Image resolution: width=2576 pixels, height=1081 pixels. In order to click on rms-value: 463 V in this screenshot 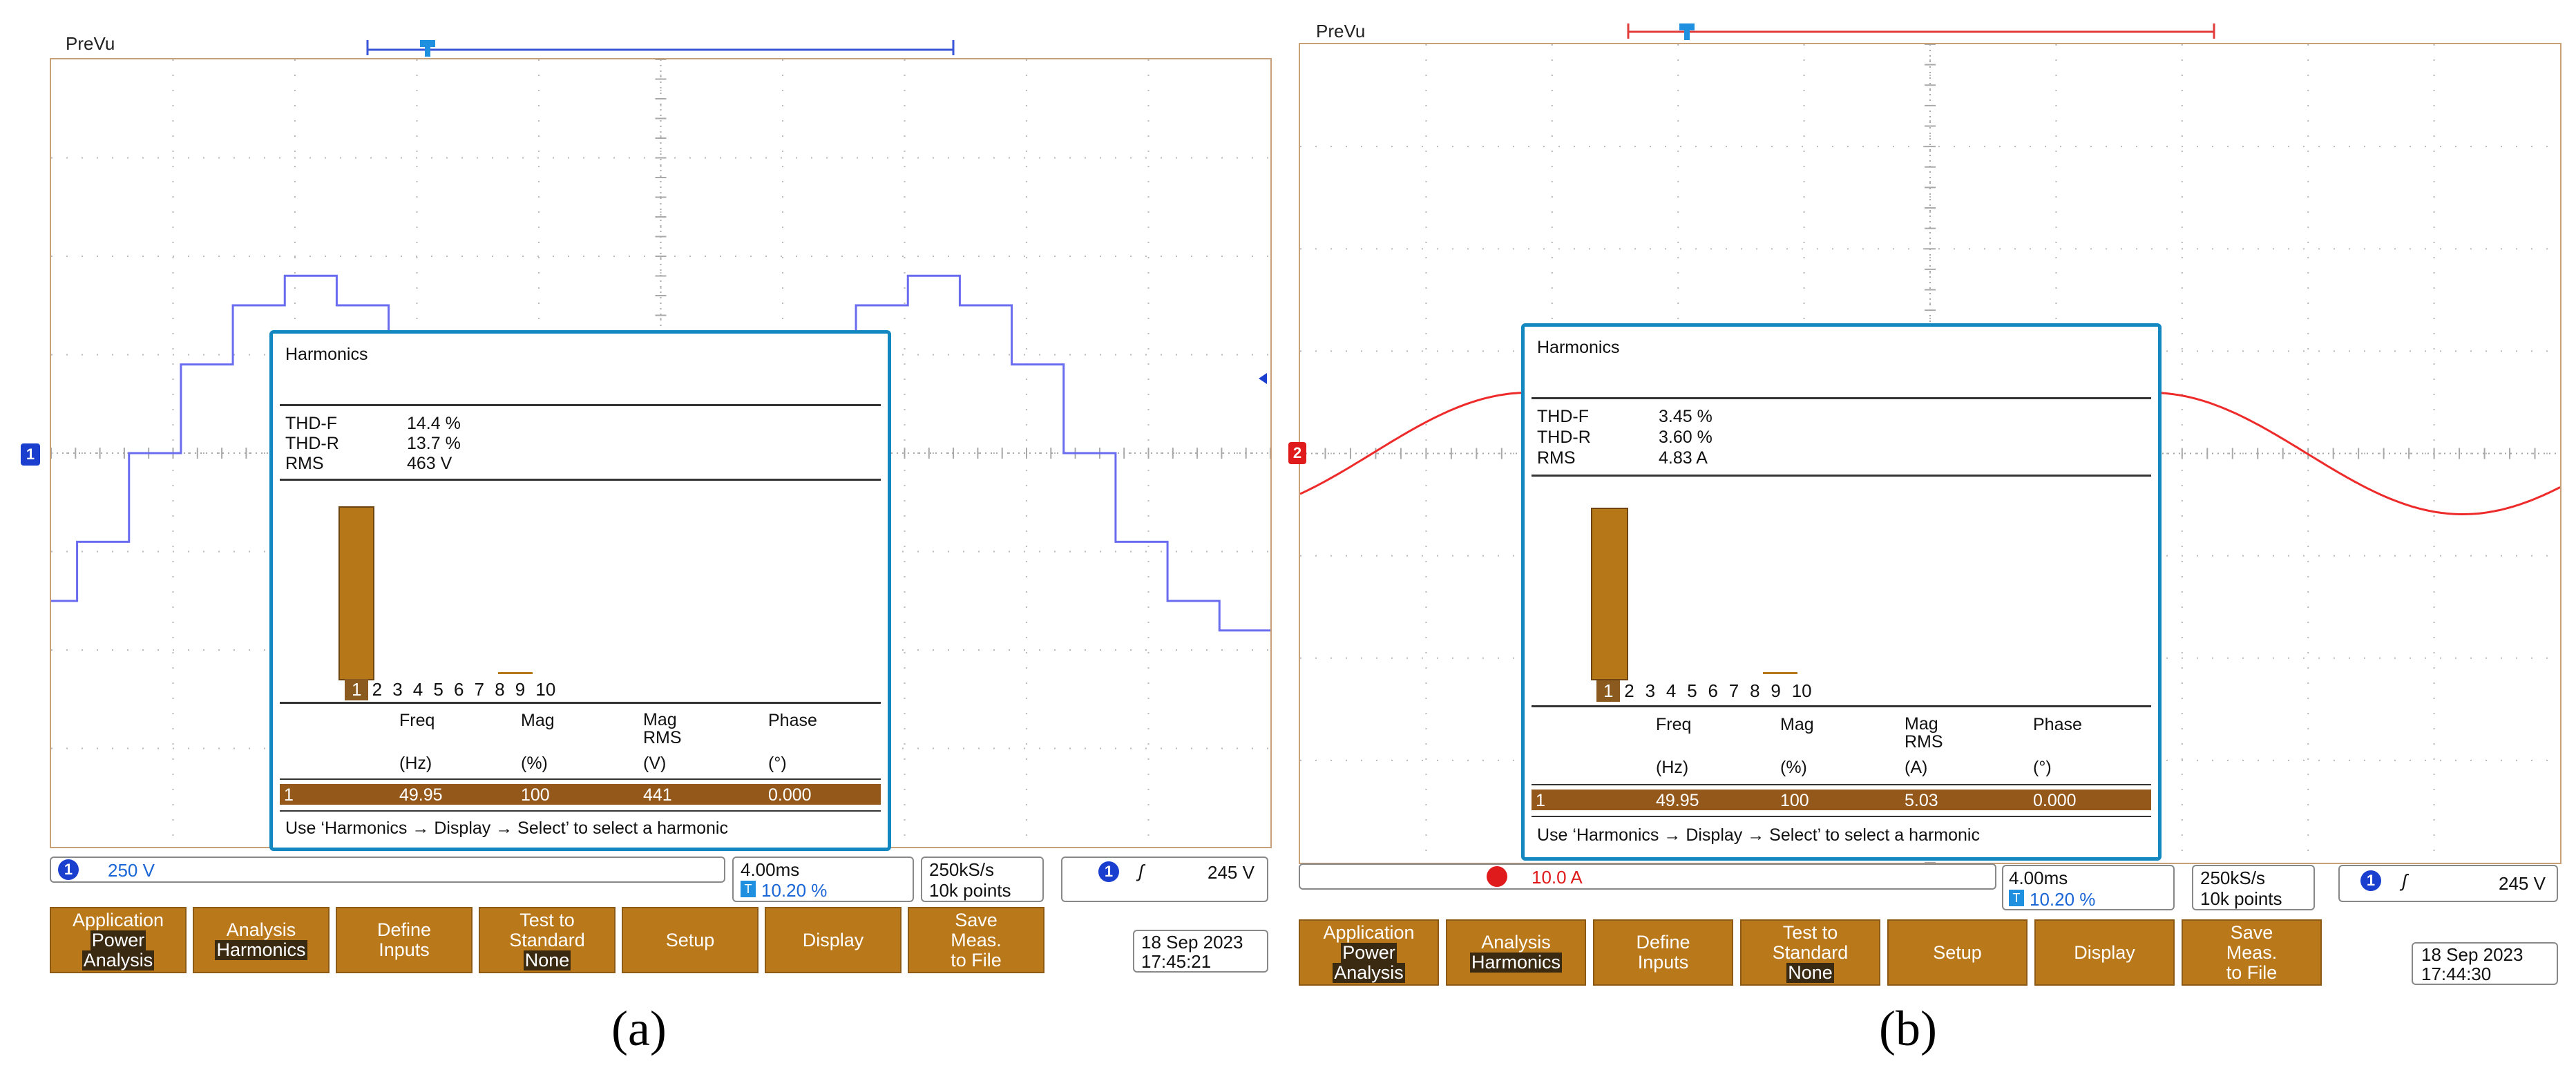, I will do `click(429, 463)`.